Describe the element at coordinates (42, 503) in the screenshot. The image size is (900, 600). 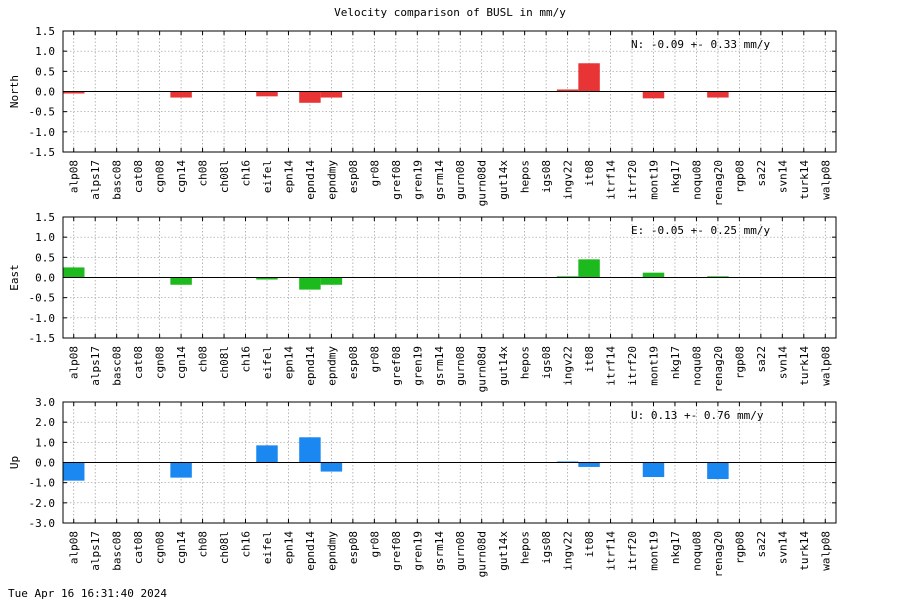
I see `y-tick-label: -2.0` at that location.